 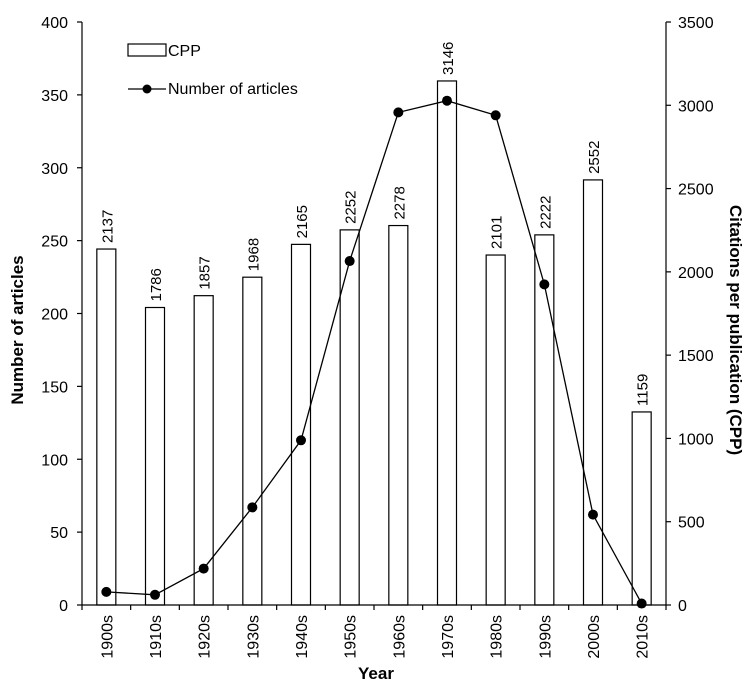 I want to click on y-left-tick-label: 400, so click(x=54, y=23).